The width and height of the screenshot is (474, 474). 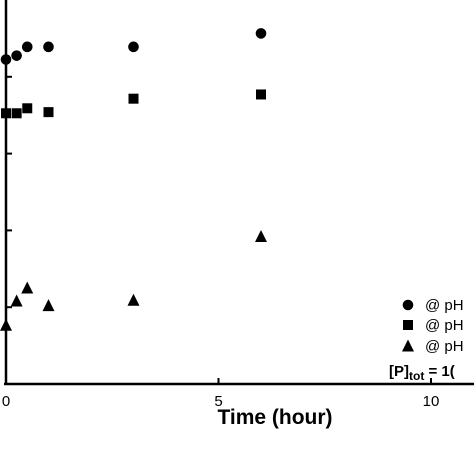 What do you see at coordinates (444, 325) in the screenshot?
I see `legend-entry-2: @ pH` at bounding box center [444, 325].